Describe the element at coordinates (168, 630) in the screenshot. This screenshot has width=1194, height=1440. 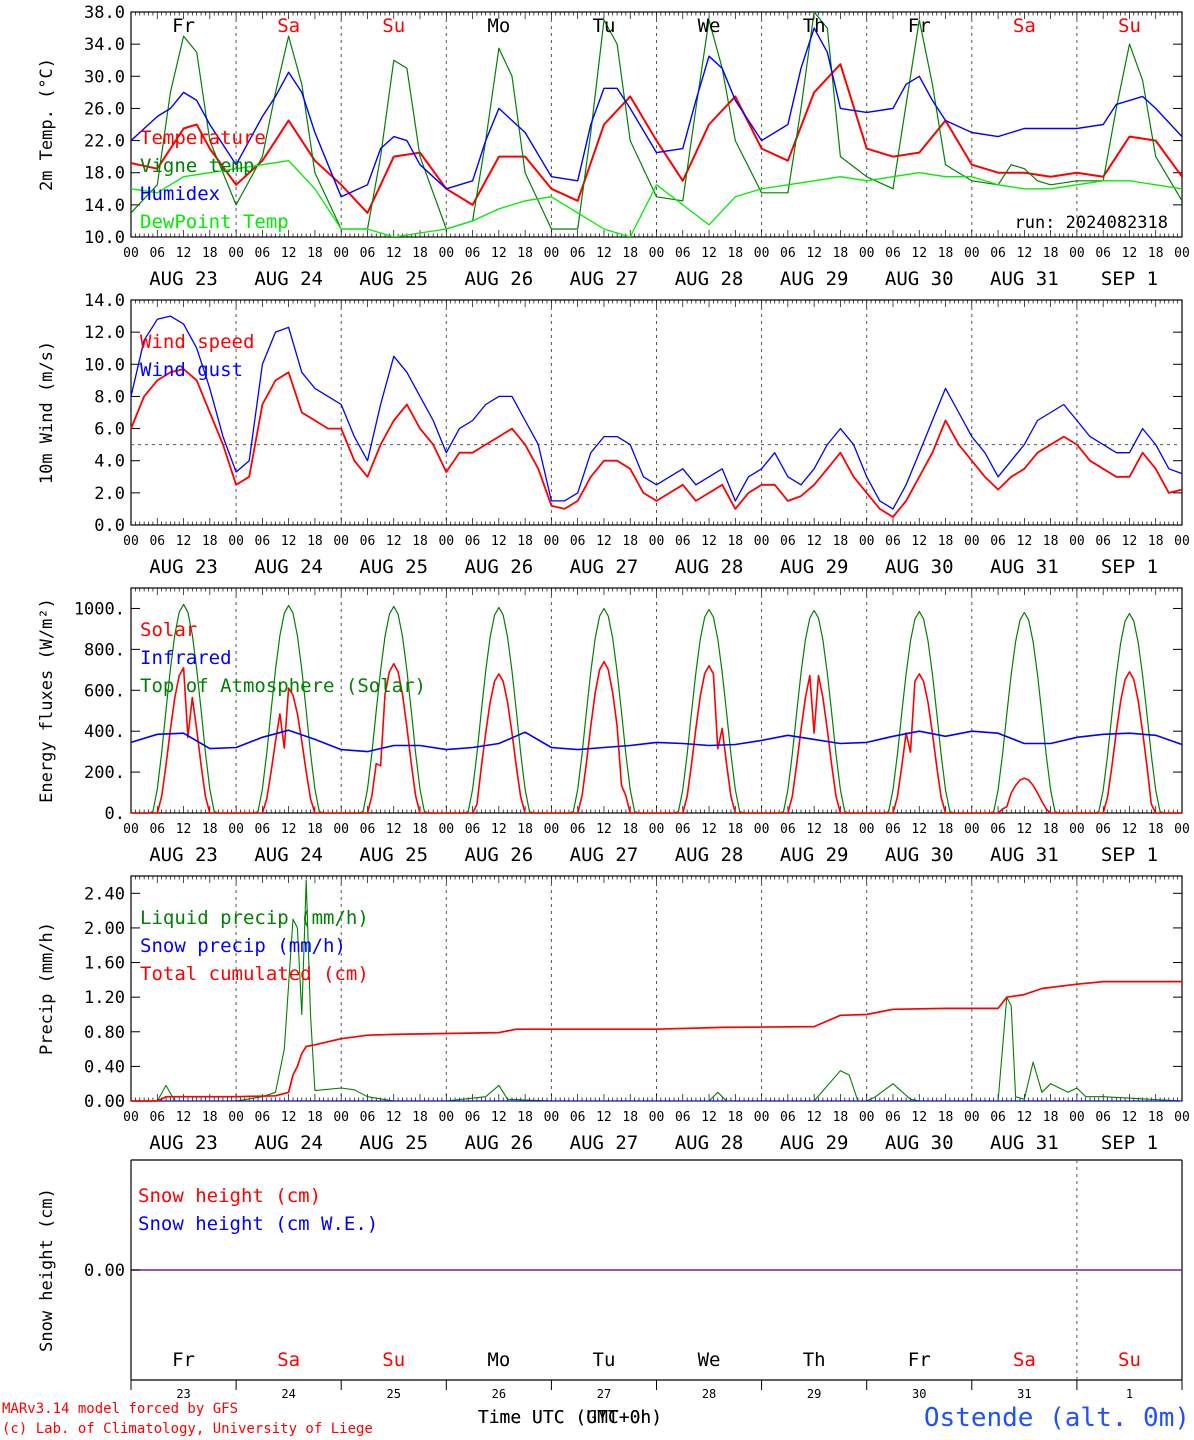
I see `legend-solar: Solar` at that location.